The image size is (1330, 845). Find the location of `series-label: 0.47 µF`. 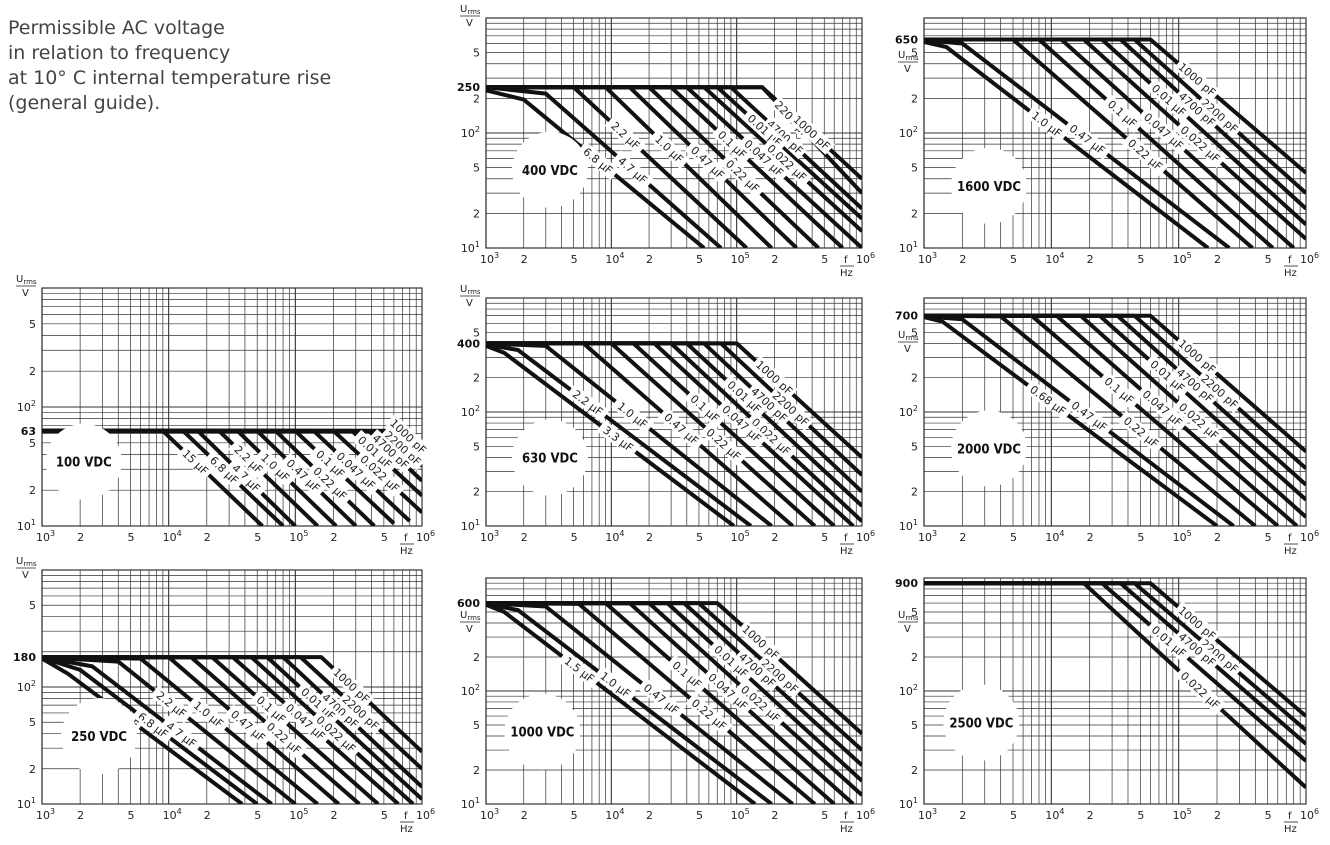

series-label: 0.47 µF is located at coordinates (681, 429).